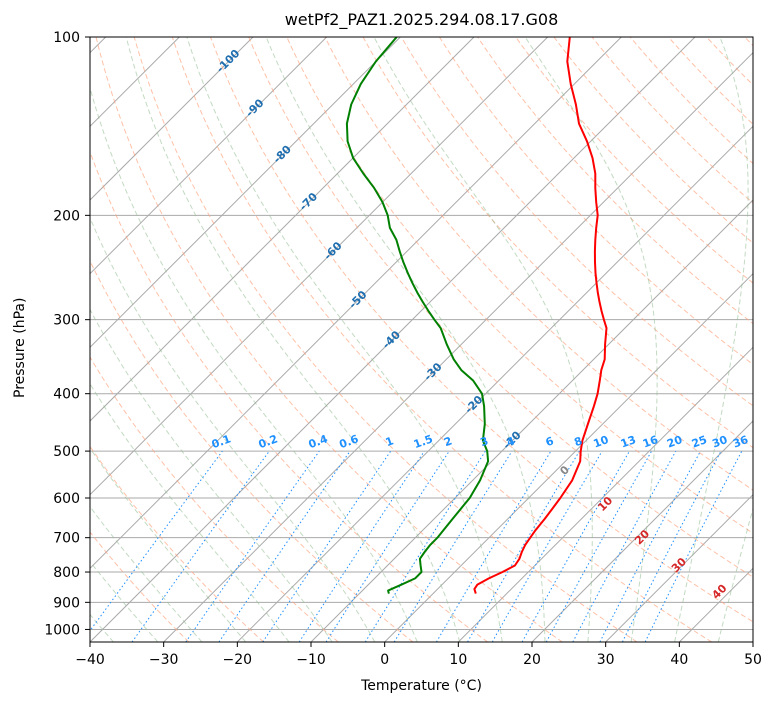  What do you see at coordinates (20, 347) in the screenshot?
I see `y-axis-label: Pressure (hPa)` at bounding box center [20, 347].